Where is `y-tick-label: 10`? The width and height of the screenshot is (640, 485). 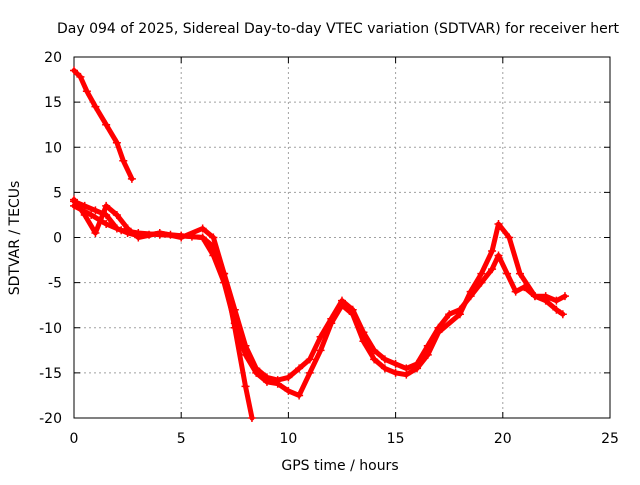 y-tick-label: 10 is located at coordinates (53, 148).